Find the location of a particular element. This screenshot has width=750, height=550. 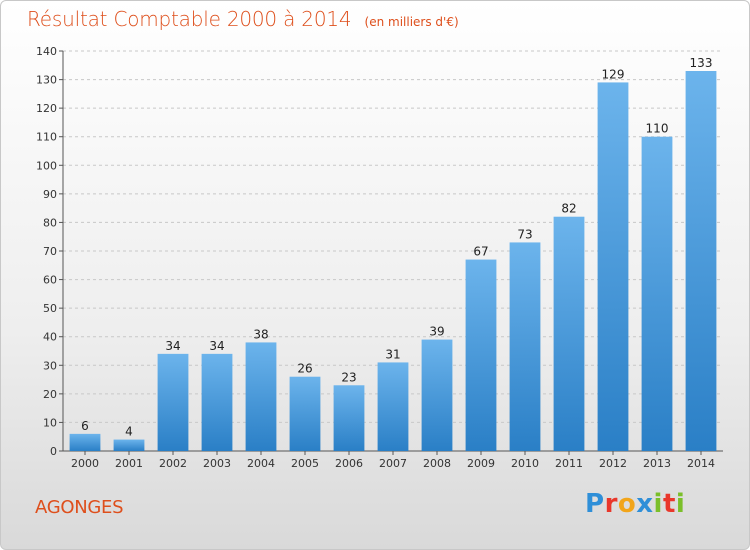

brand-logo: Proxiti is located at coordinates (635, 504).